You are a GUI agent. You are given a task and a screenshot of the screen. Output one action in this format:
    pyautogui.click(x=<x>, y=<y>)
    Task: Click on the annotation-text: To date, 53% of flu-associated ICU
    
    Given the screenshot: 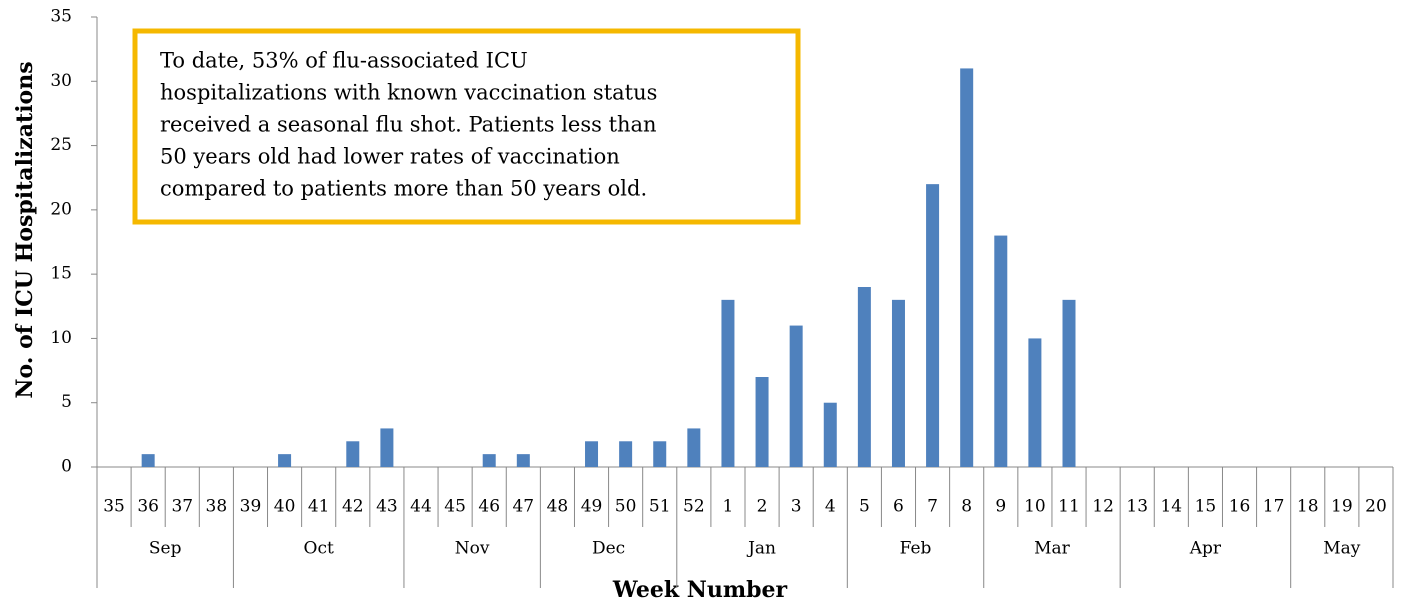 What is the action you would take?
    pyautogui.click(x=344, y=61)
    